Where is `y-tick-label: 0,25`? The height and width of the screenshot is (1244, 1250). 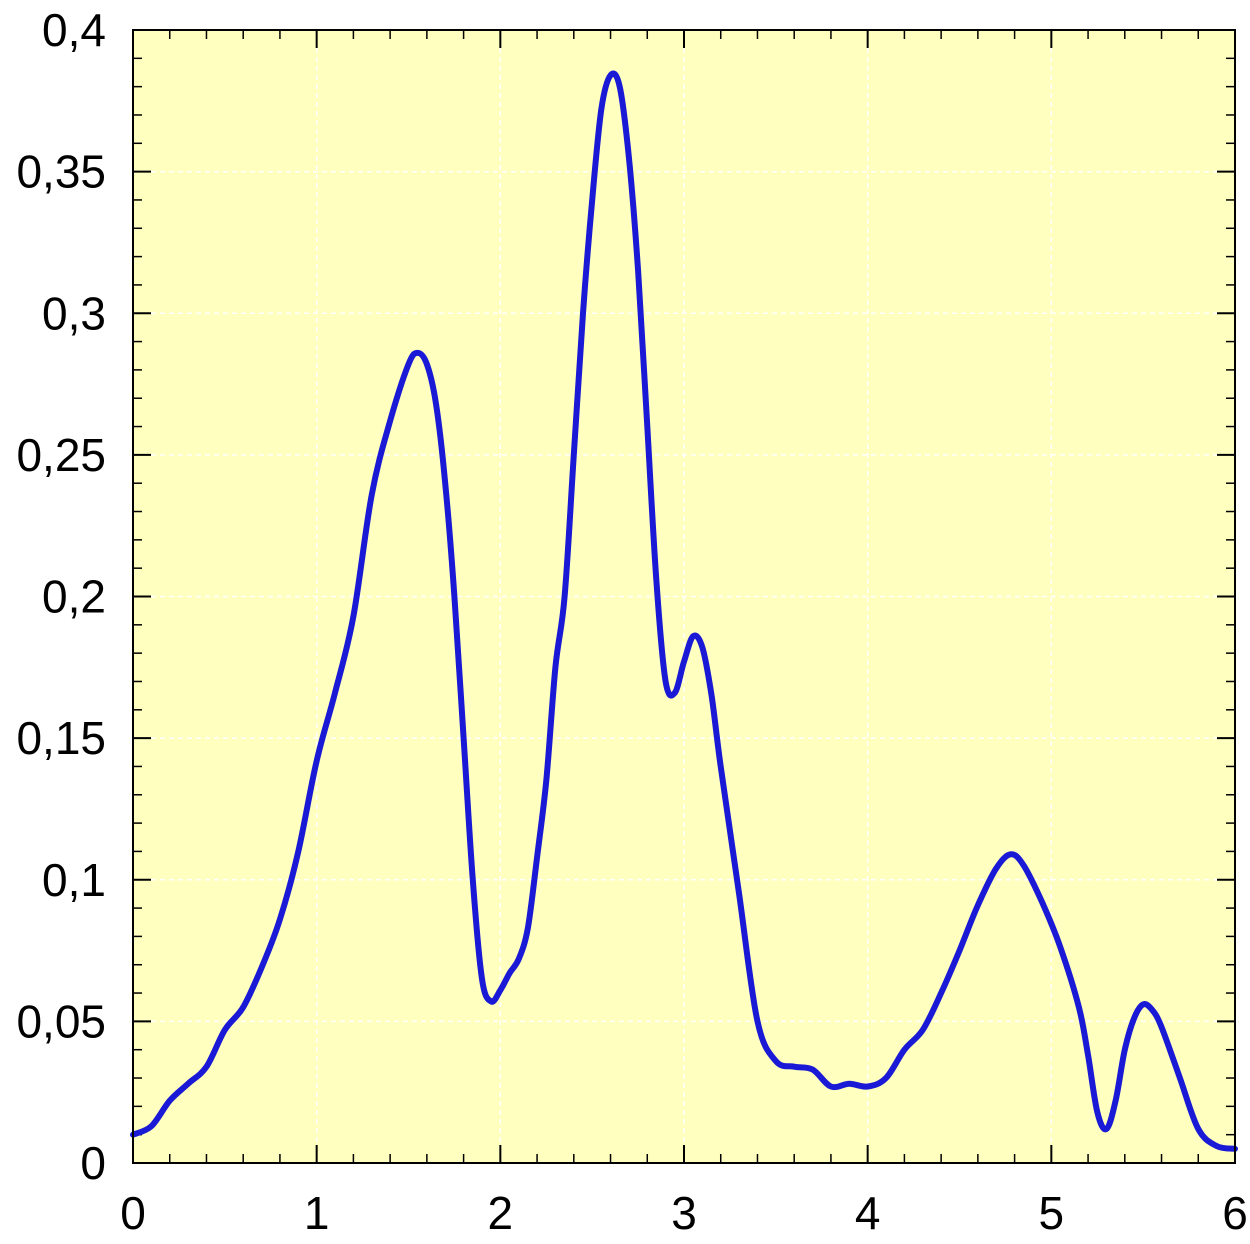
y-tick-label: 0,25 is located at coordinates (61, 455).